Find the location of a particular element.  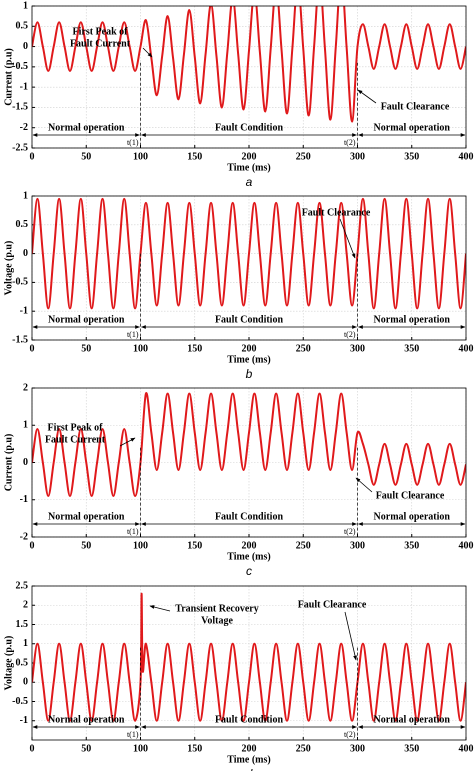

annotation: First Peak of is located at coordinates (101, 31).